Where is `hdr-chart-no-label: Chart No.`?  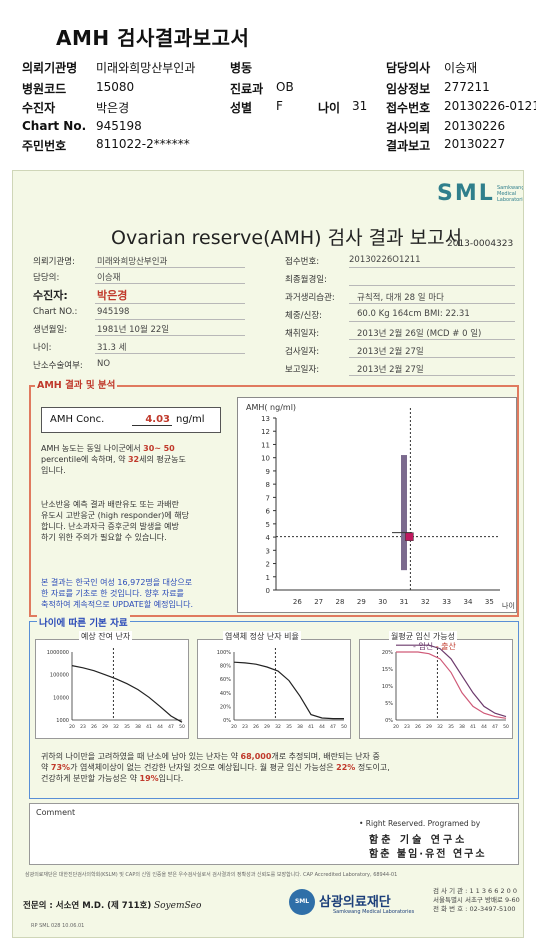
hdr-chart-no-label: Chart No. is located at coordinates (54, 126).